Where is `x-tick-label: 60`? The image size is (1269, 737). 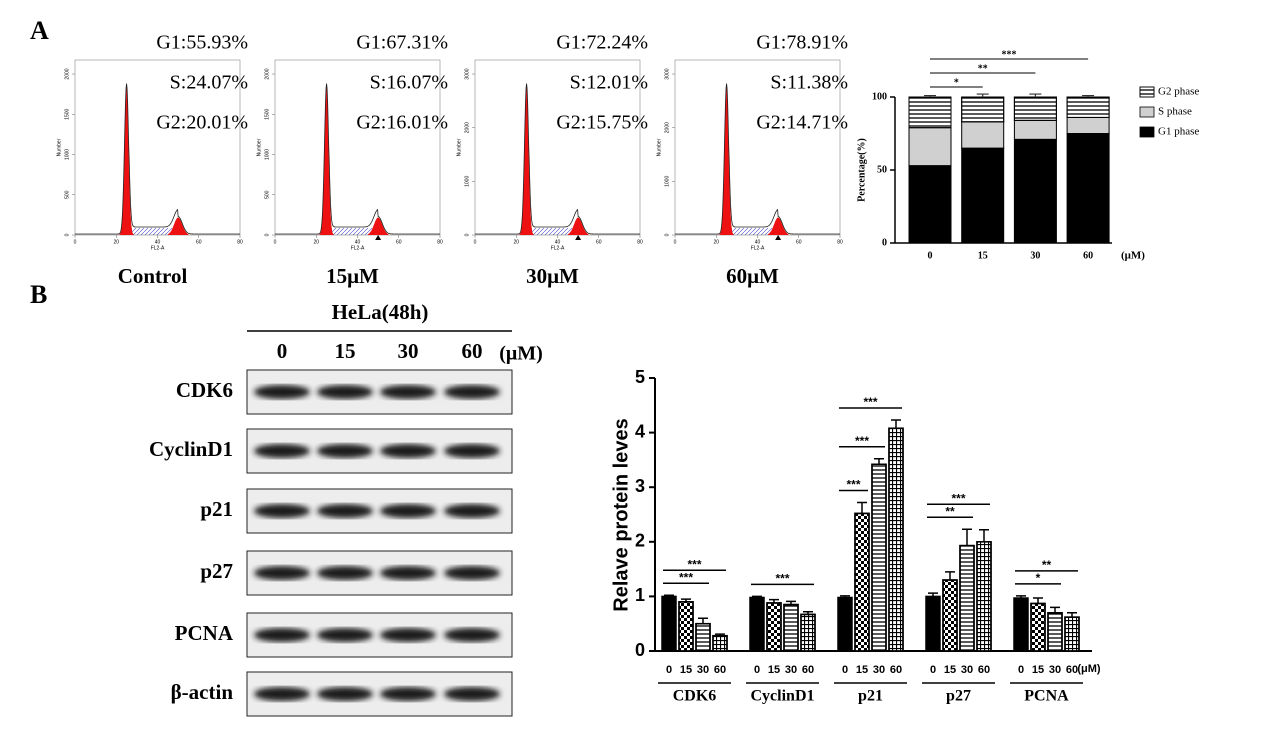 x-tick-label: 60 is located at coordinates (799, 242).